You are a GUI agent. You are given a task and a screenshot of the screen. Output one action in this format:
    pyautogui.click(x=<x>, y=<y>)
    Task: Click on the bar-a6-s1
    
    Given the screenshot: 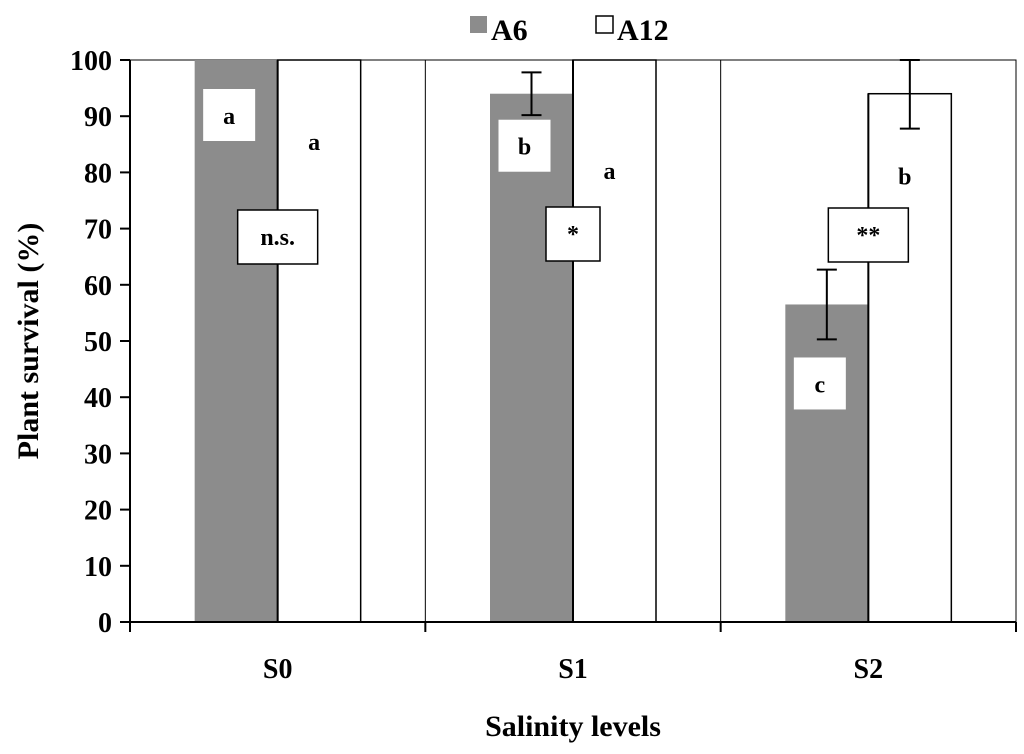 What is the action you would take?
    pyautogui.click(x=531, y=358)
    